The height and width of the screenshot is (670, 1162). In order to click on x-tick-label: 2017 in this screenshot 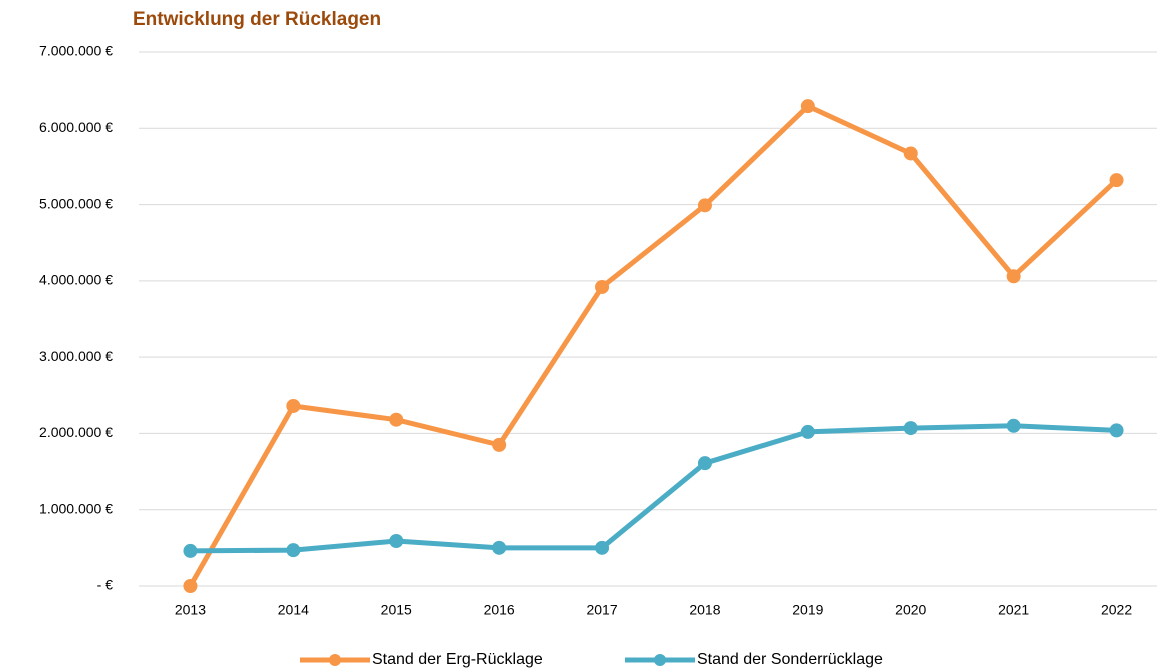, I will do `click(601, 610)`.